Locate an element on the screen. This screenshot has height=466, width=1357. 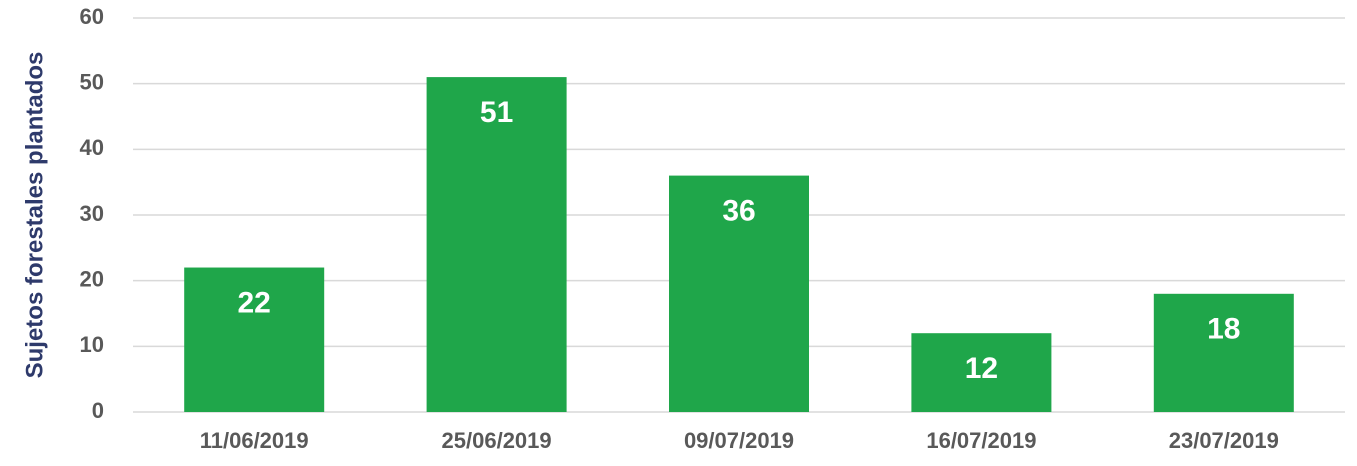
y-tick-label: 0 is located at coordinates (98, 410).